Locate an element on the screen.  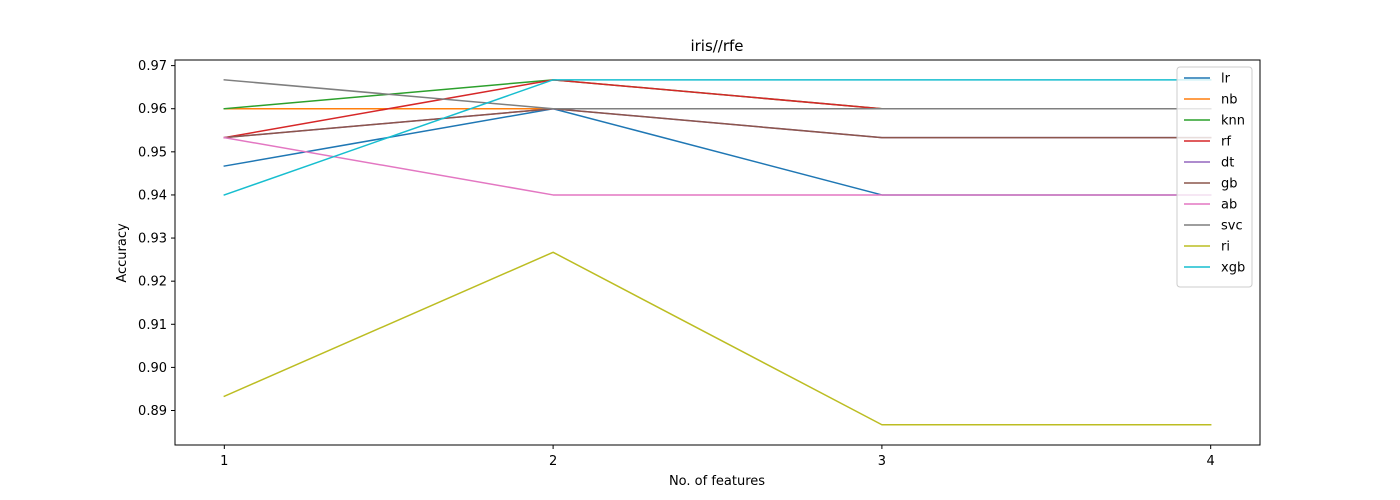
legend-label-lr: lr is located at coordinates (1226, 79).